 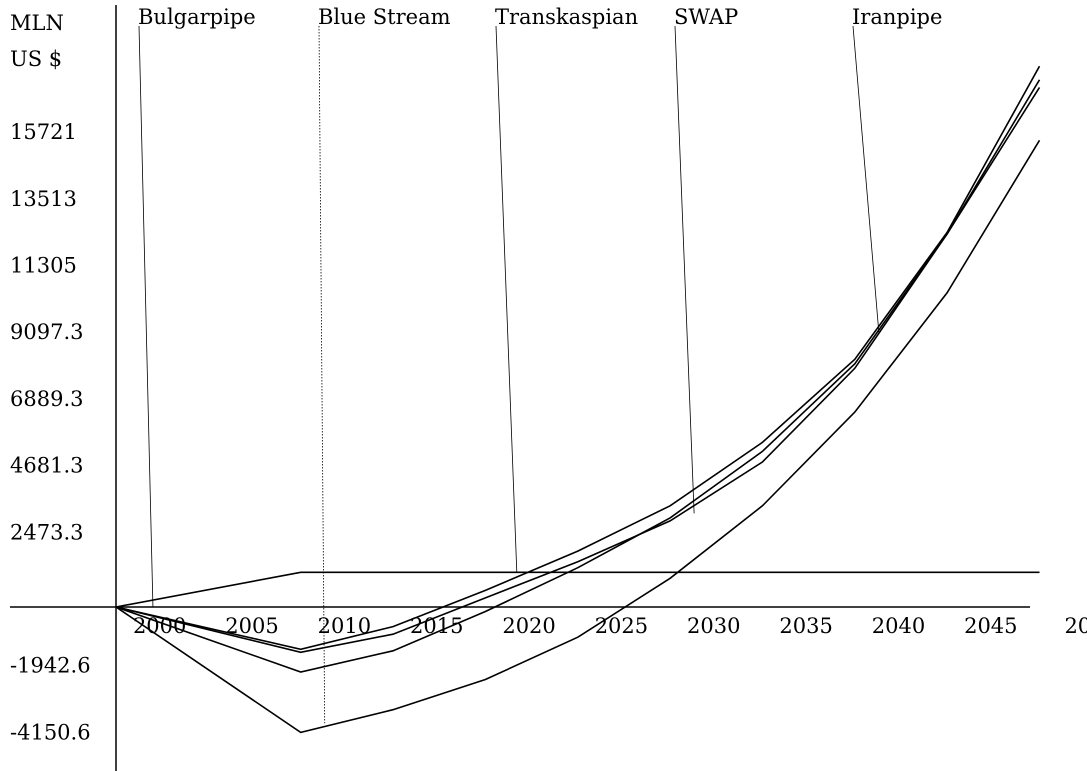 What do you see at coordinates (805, 626) in the screenshot?
I see `x-tick-label: 2035` at bounding box center [805, 626].